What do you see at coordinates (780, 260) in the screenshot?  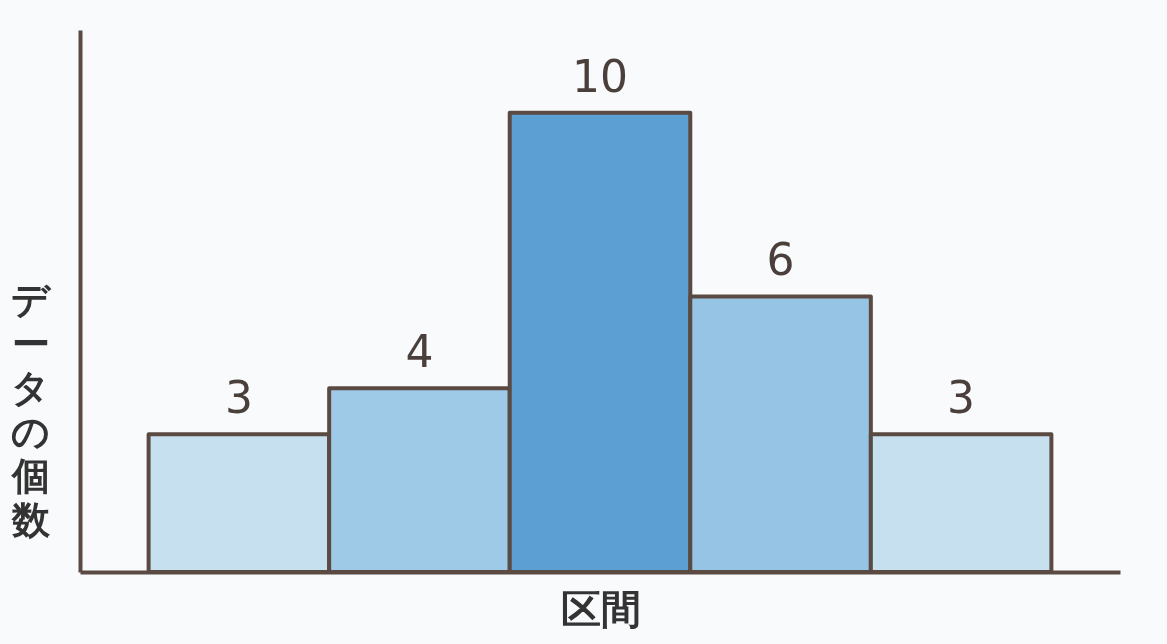 I see `data-label: 6` at bounding box center [780, 260].